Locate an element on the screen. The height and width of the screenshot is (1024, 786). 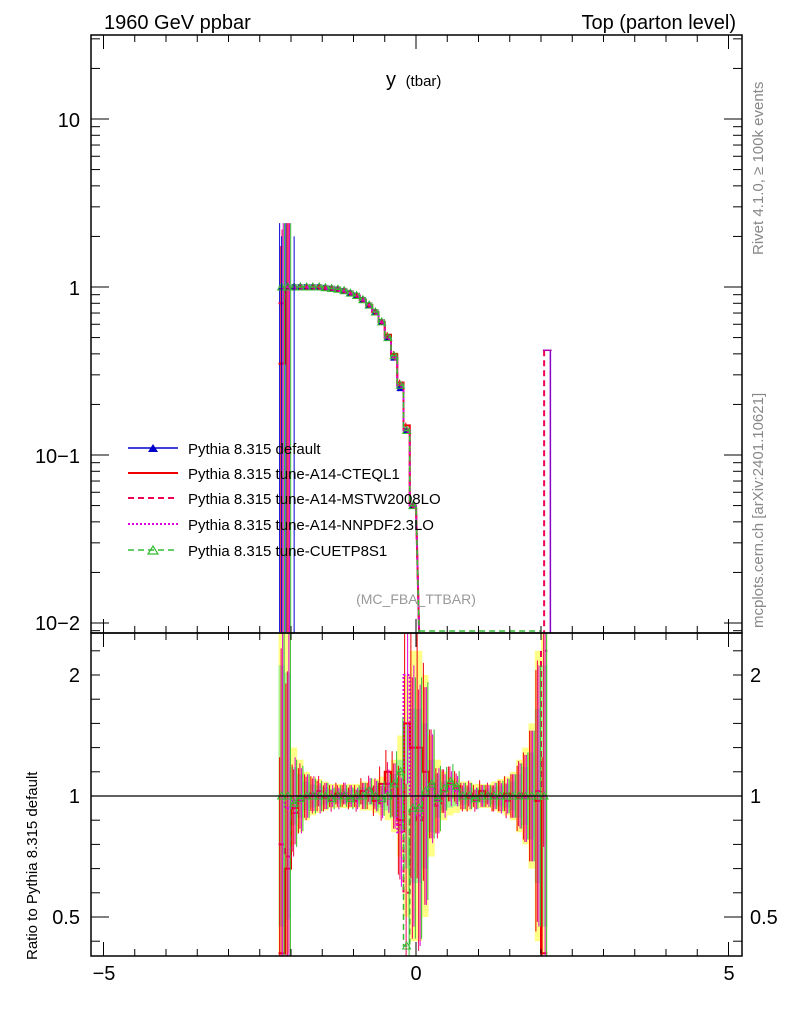
header-right: Top (parton level) is located at coordinates (658, 23).